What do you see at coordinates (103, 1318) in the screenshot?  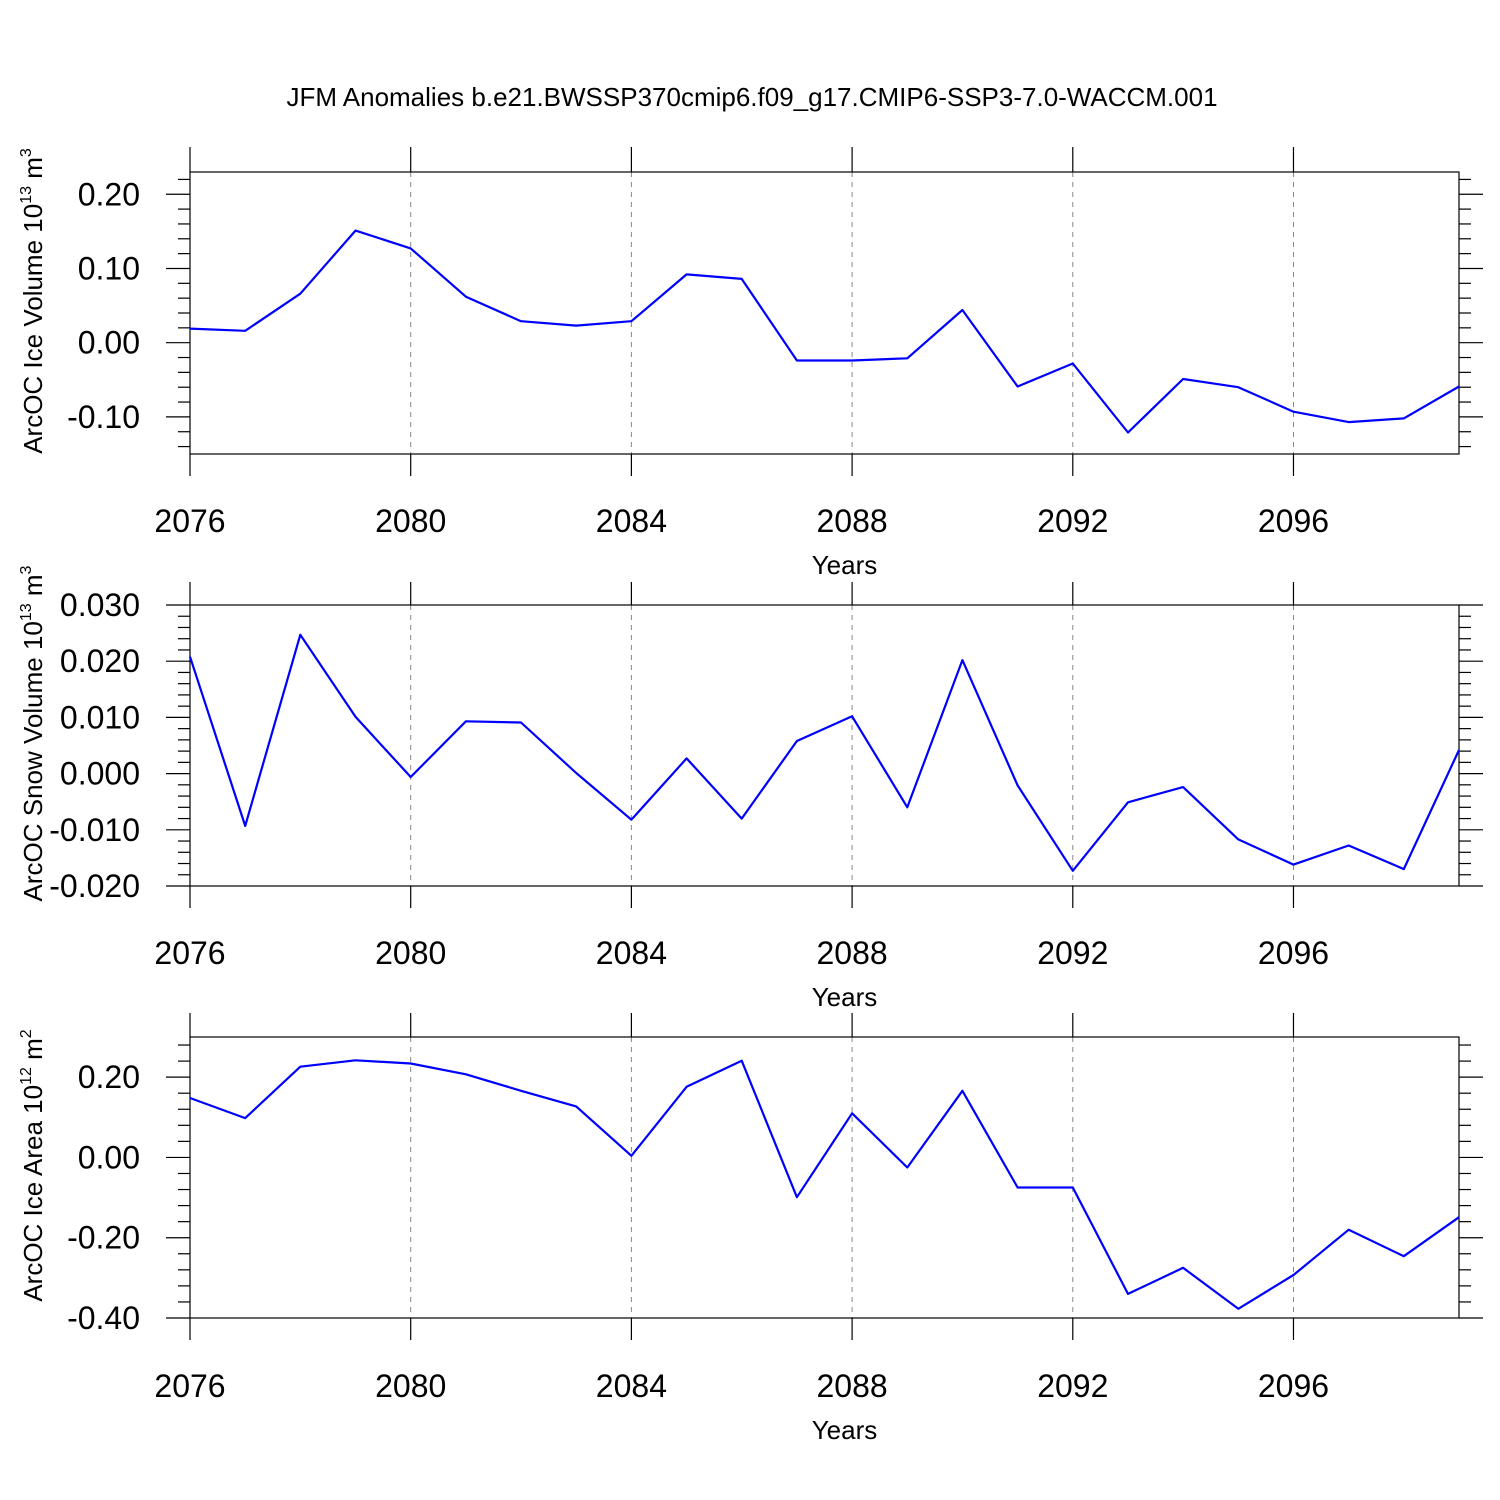 I see `y-tick-label: -0.40` at bounding box center [103, 1318].